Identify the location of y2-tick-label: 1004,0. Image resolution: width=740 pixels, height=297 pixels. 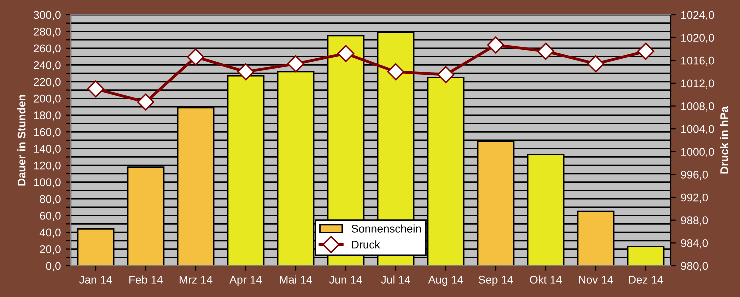
(698, 130).